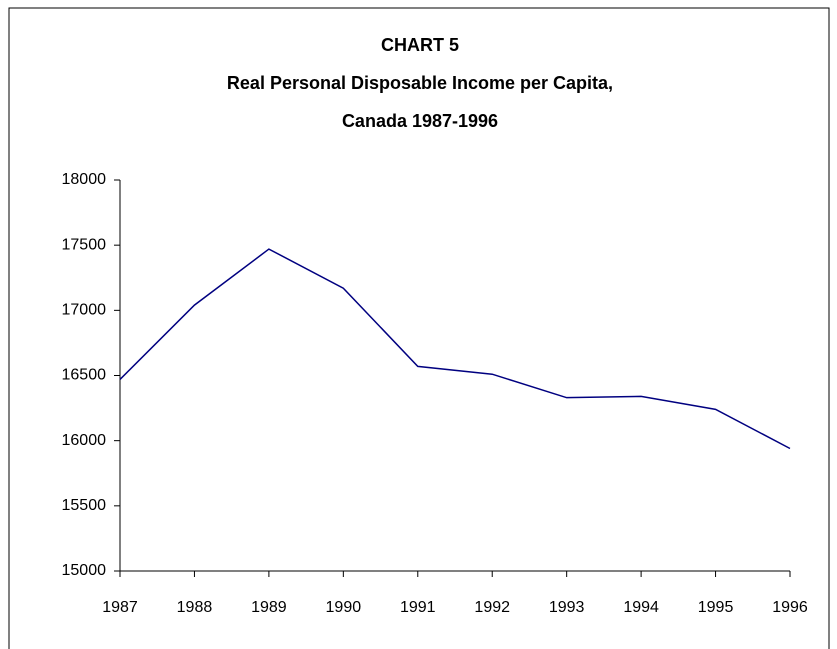 The height and width of the screenshot is (649, 837). Describe the element at coordinates (790, 607) in the screenshot. I see `x-tick-label: 1996` at that location.